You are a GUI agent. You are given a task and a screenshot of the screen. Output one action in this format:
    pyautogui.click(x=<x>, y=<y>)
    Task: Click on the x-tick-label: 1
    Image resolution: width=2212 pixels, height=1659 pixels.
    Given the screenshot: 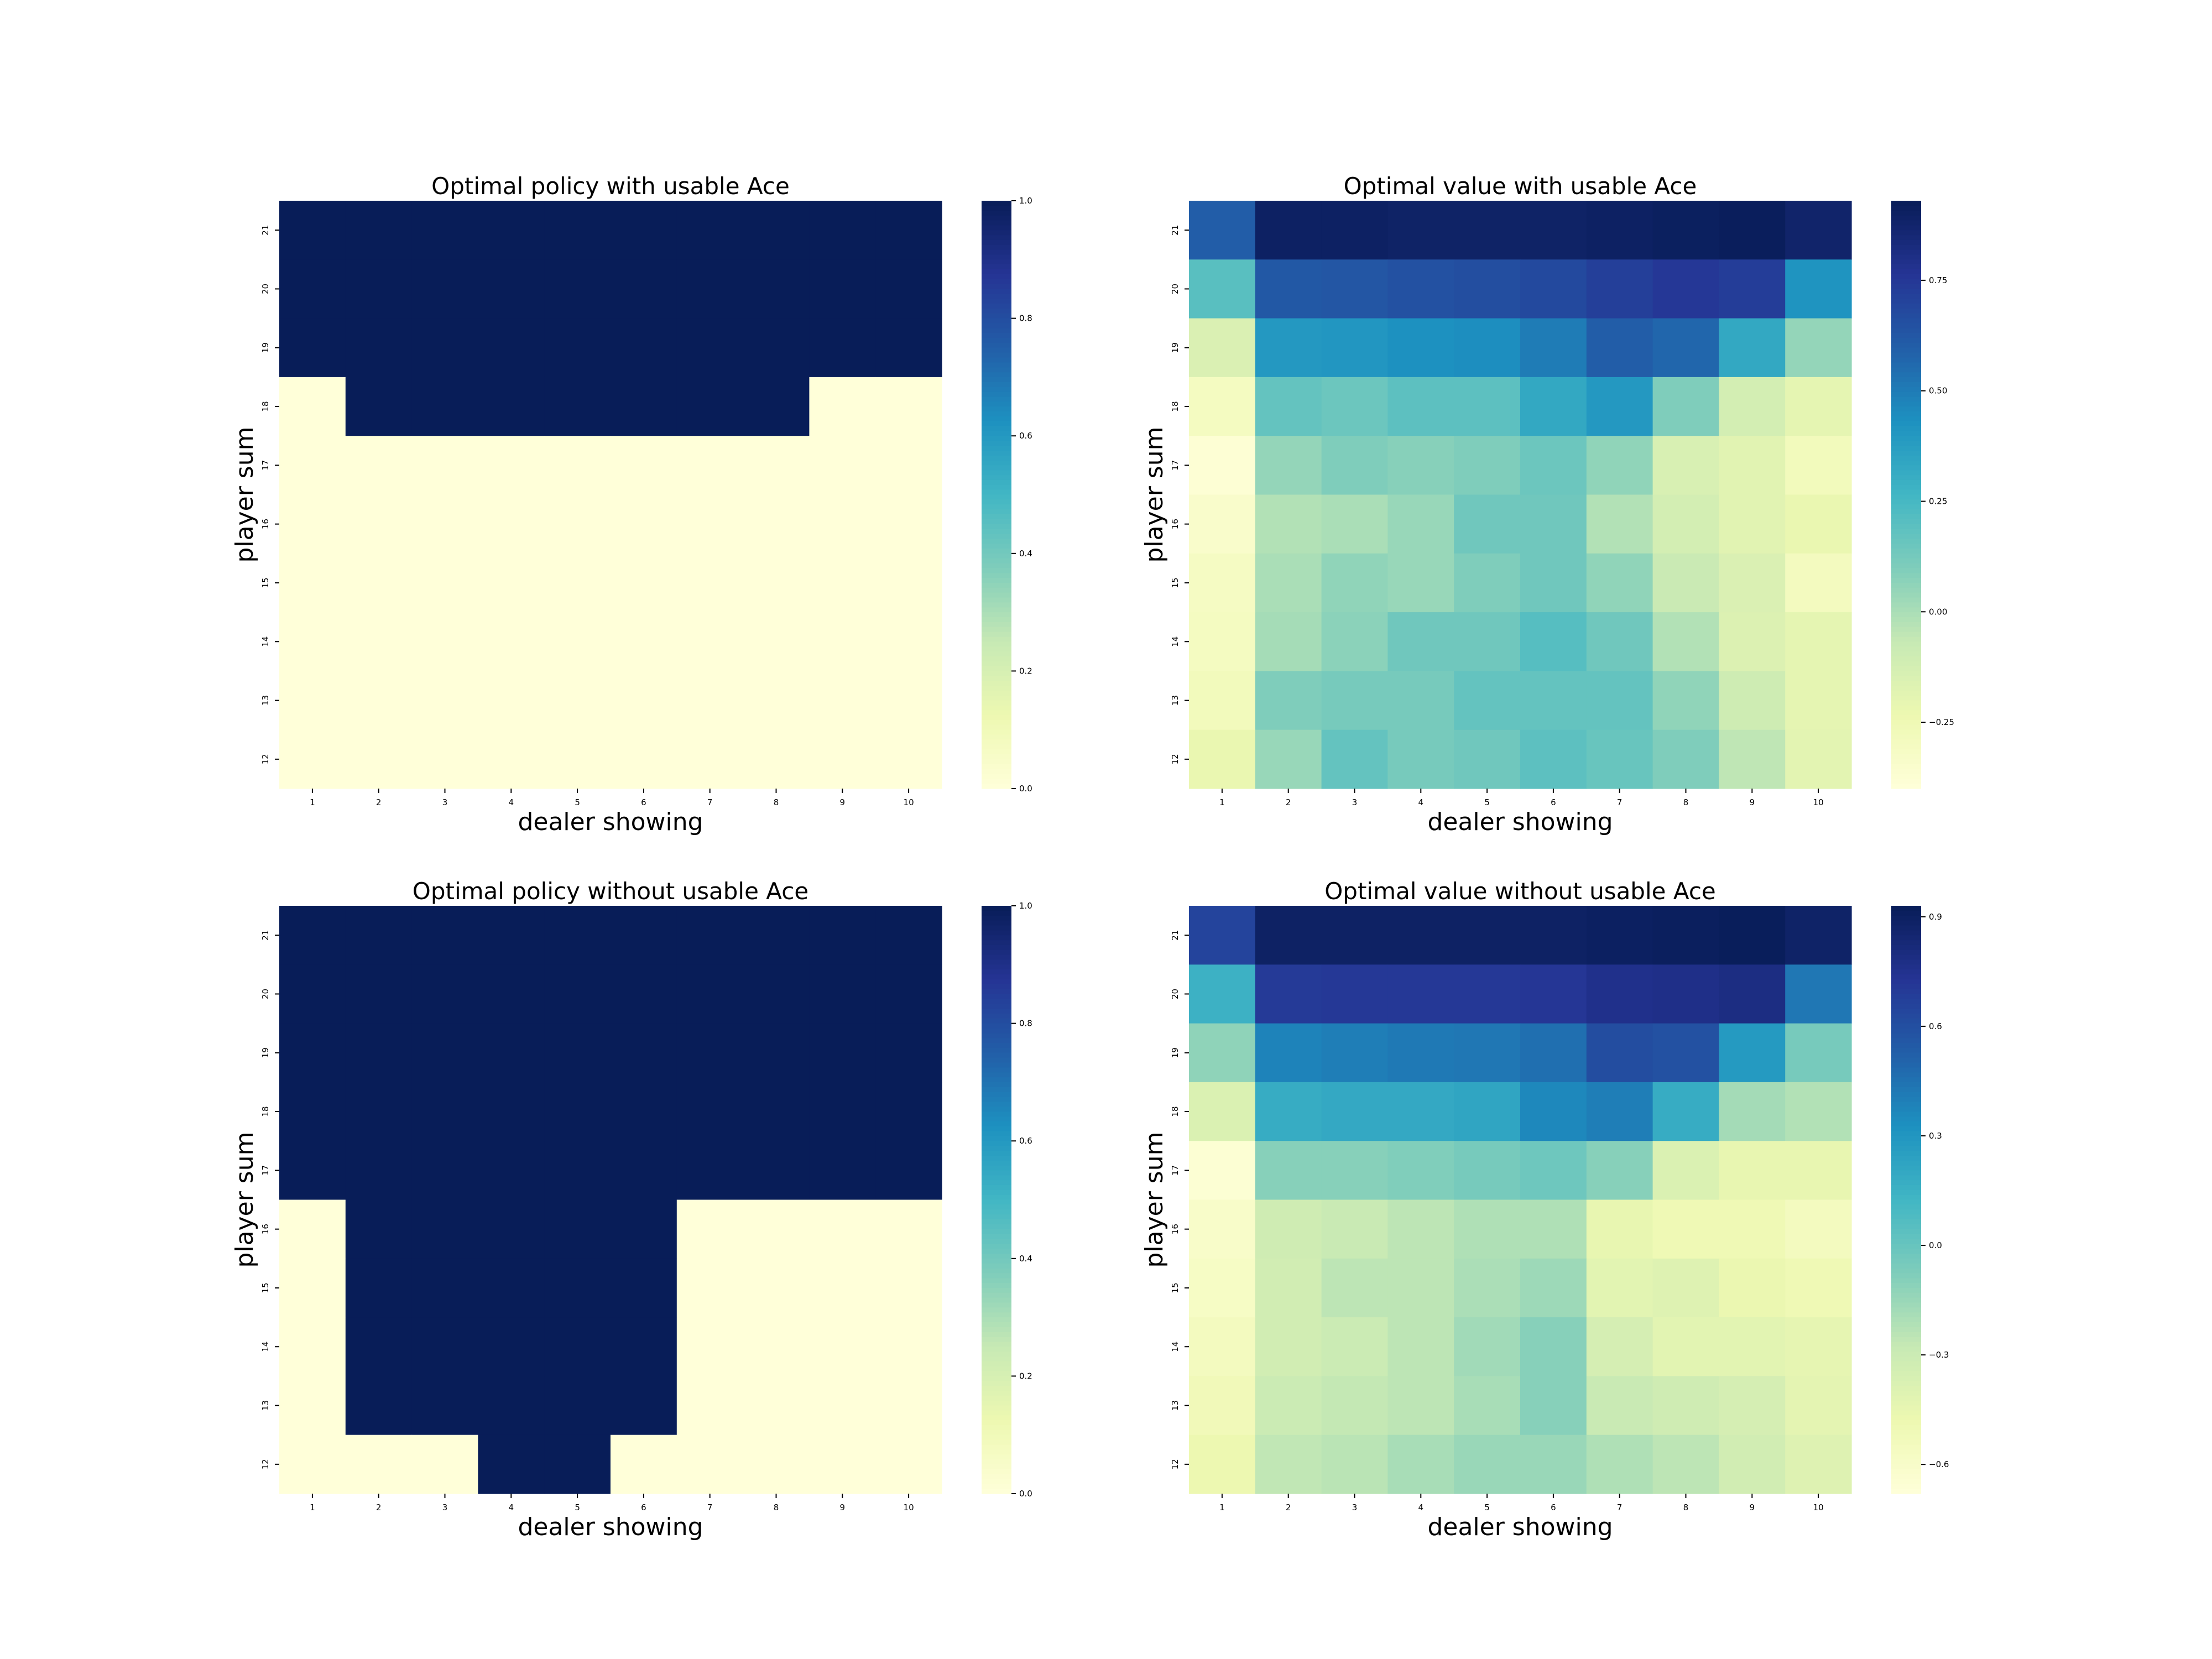 What is the action you would take?
    pyautogui.click(x=1222, y=802)
    